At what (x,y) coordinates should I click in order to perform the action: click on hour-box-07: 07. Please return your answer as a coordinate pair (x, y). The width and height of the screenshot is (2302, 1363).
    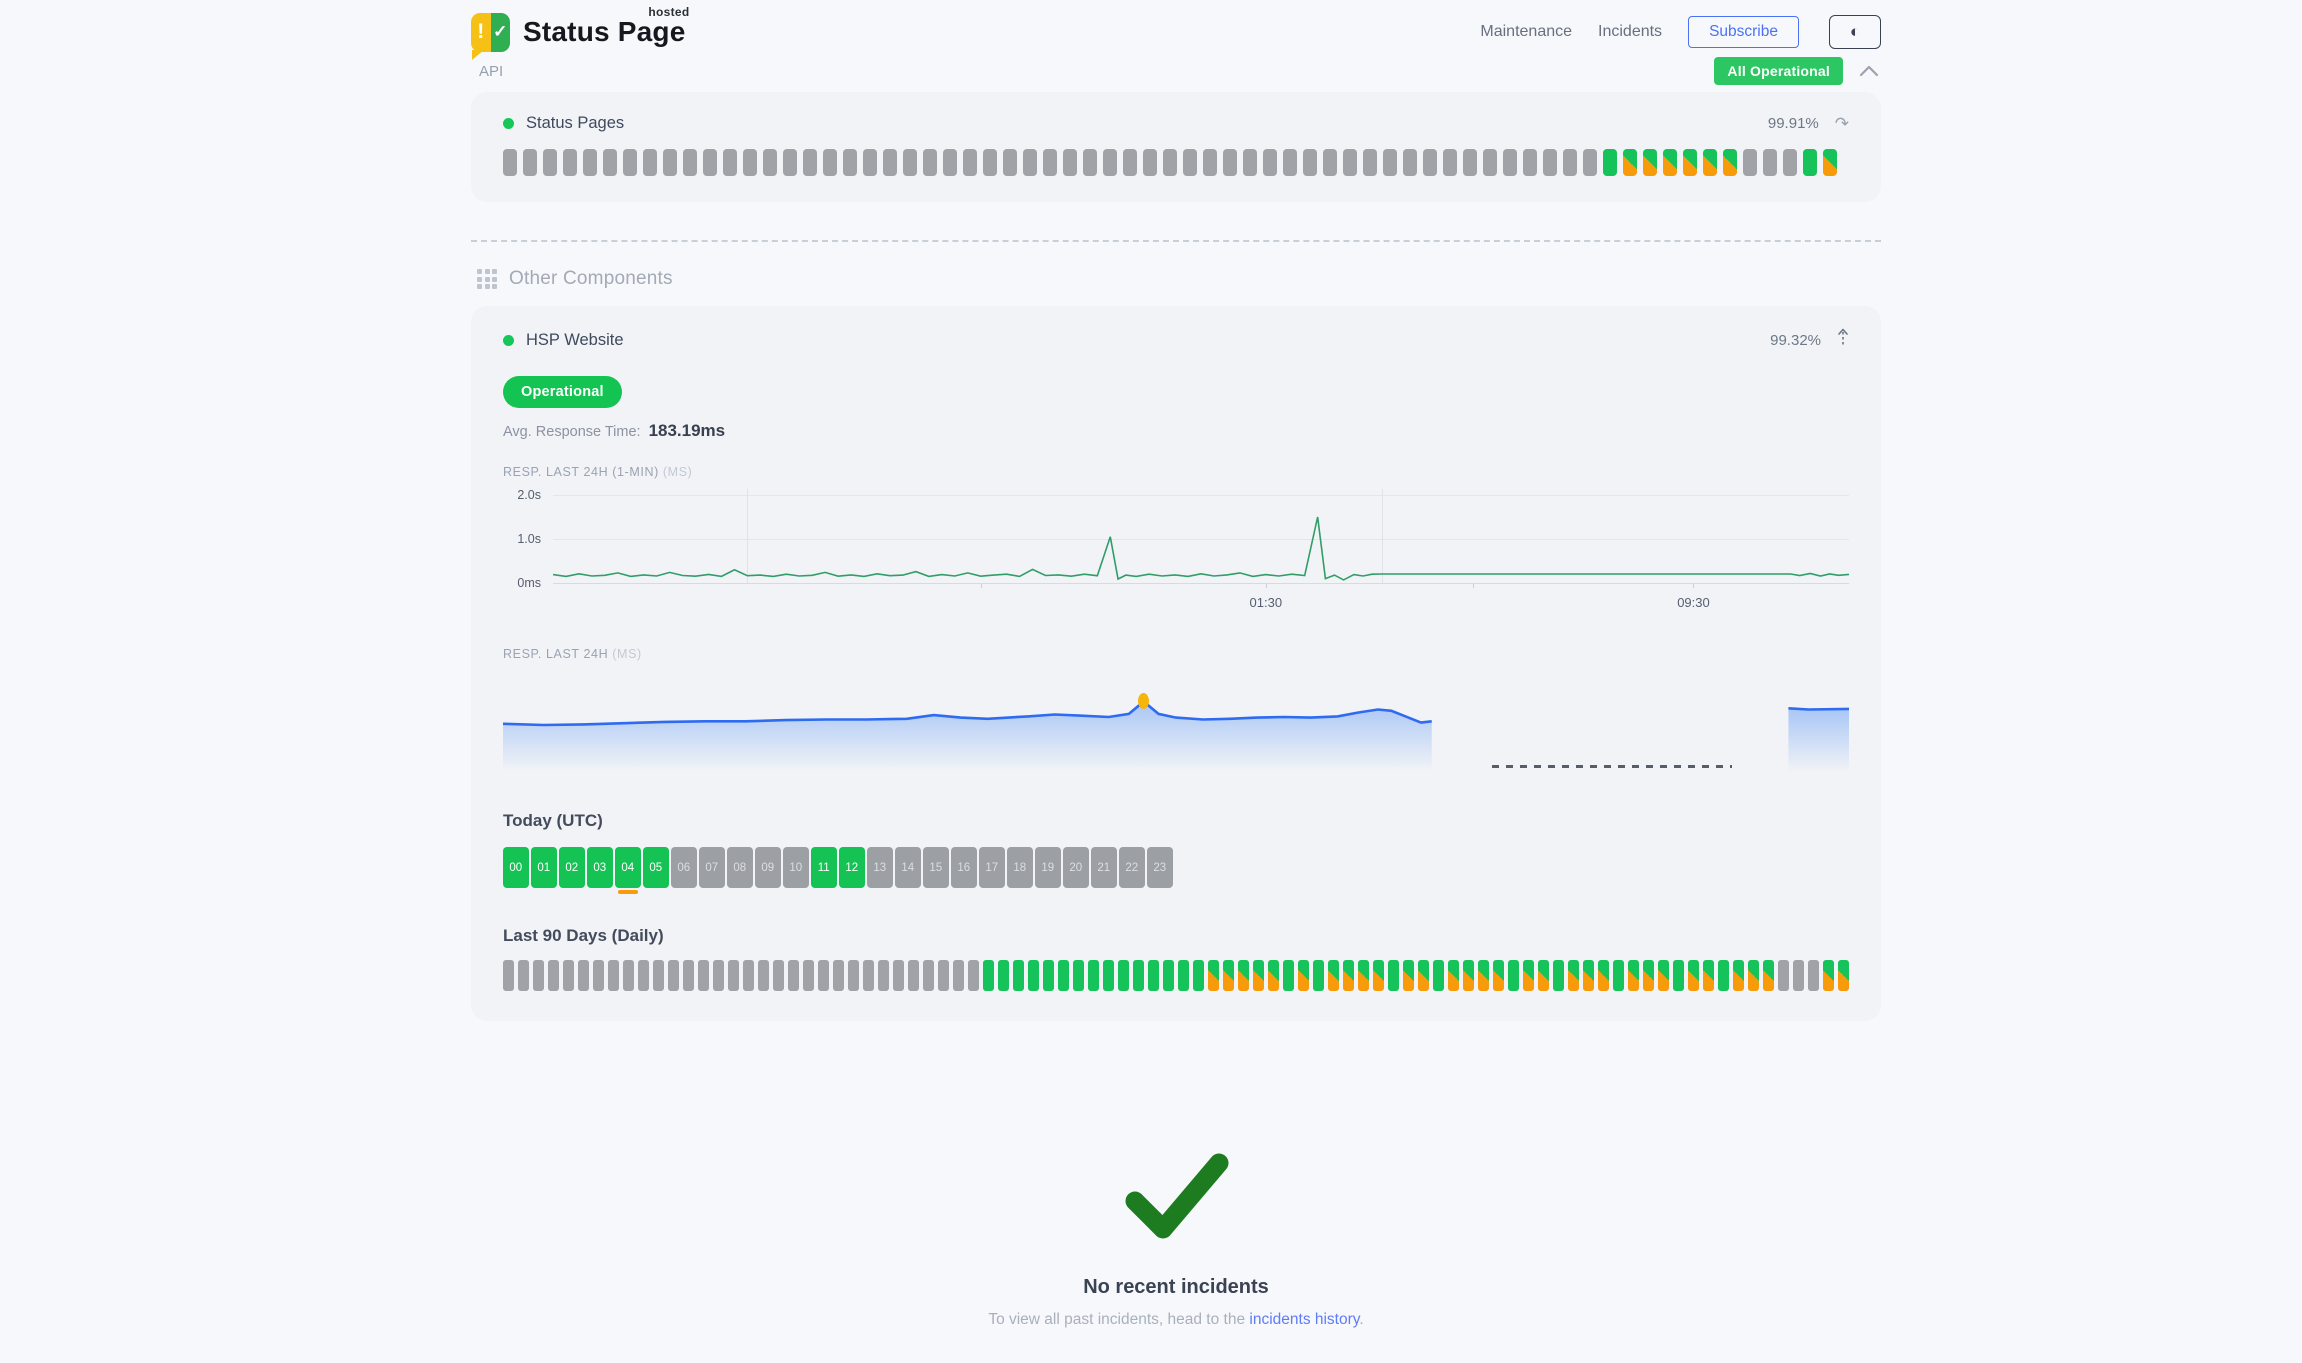
    Looking at the image, I should click on (712, 867).